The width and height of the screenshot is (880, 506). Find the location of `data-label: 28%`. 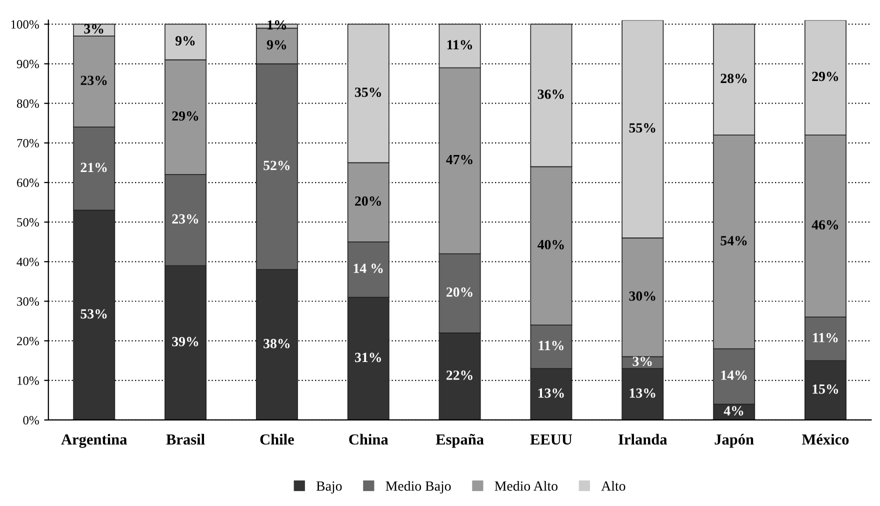

data-label: 28% is located at coordinates (733, 79).